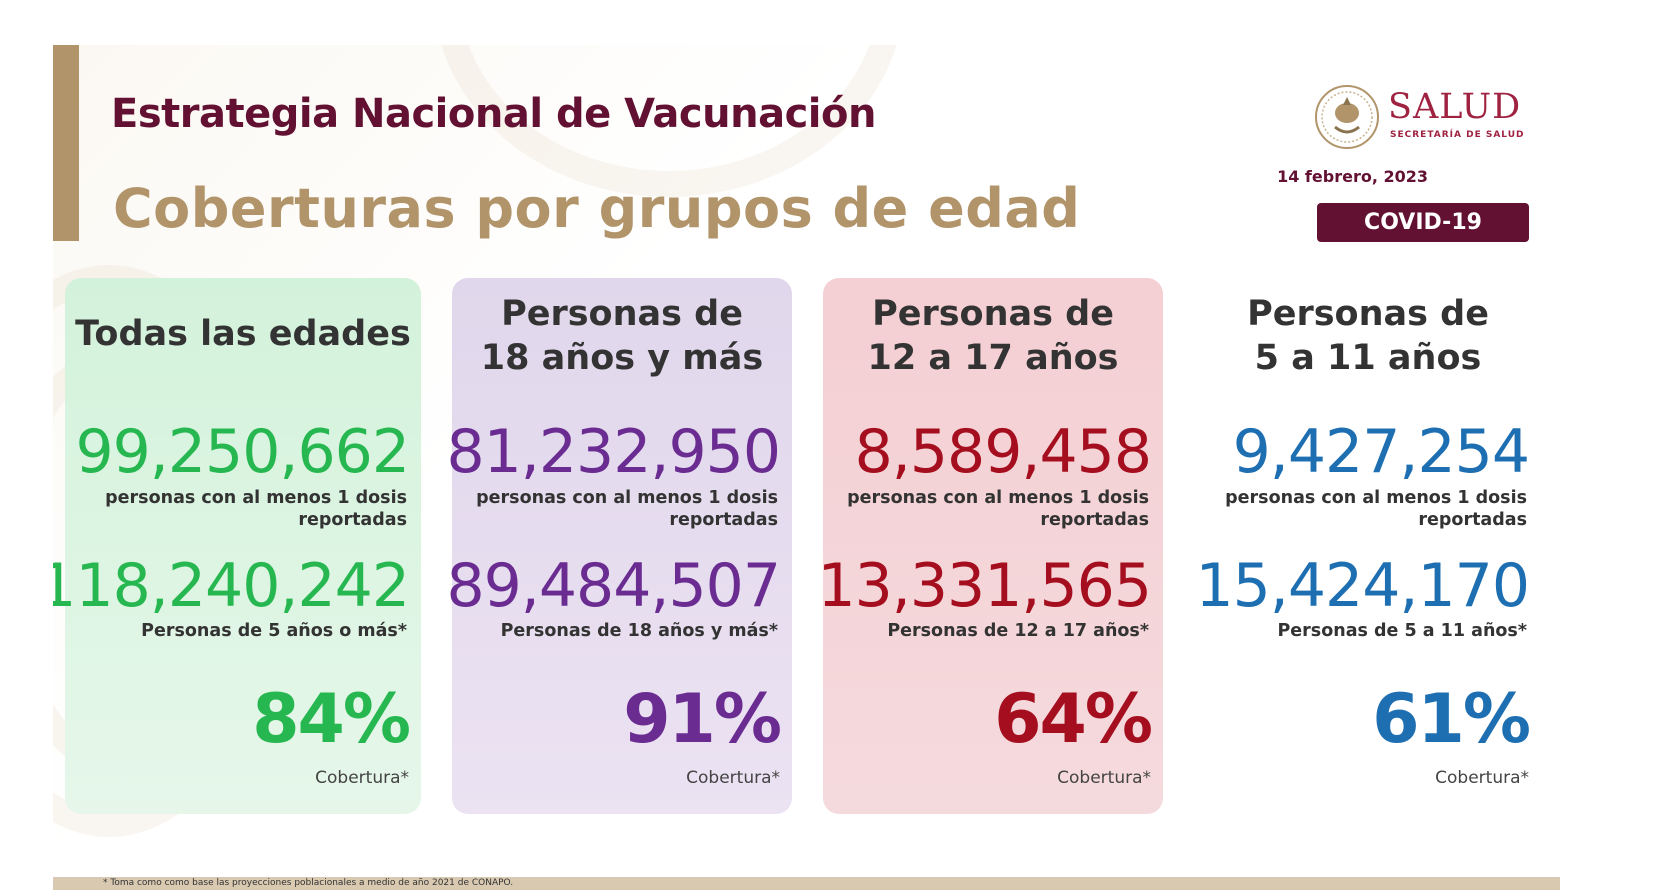 This screenshot has height=890, width=1673. Describe the element at coordinates (702, 719) in the screenshot. I see `coverage-percent: 91%` at that location.